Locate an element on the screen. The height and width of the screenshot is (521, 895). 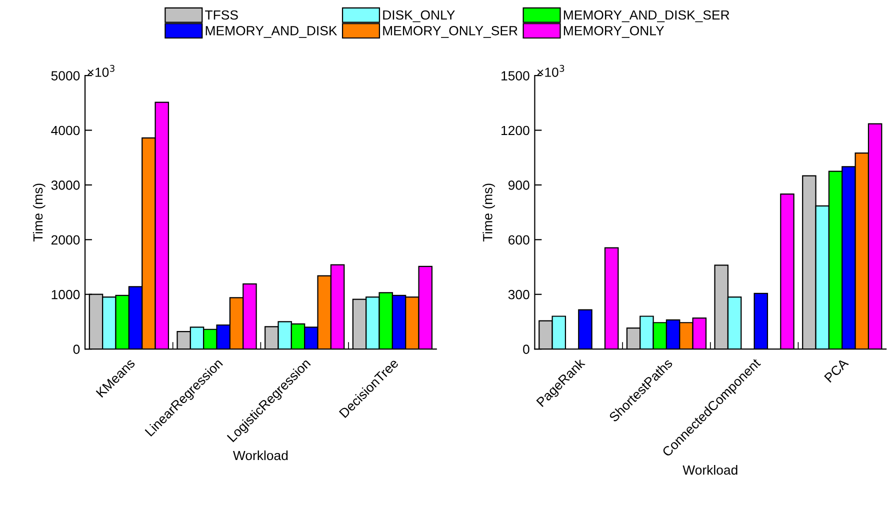
y-tick-label: 1000 is located at coordinates (66, 295).